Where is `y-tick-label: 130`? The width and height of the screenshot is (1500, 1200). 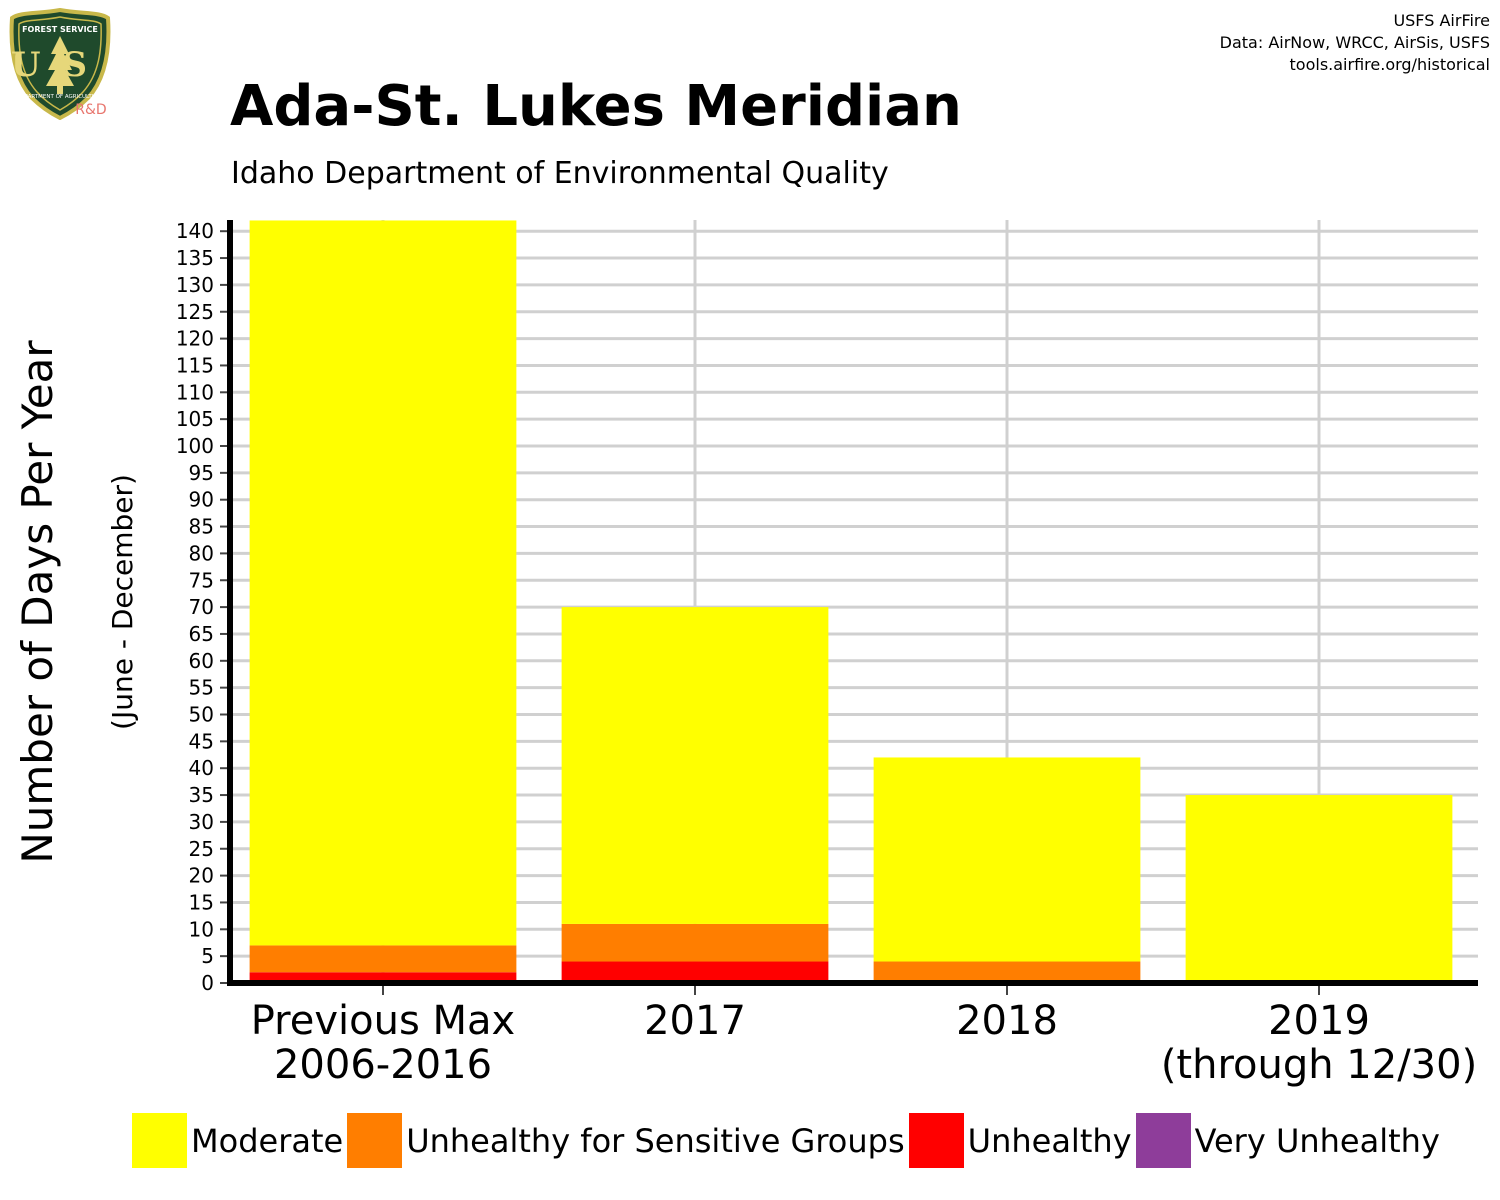 y-tick-label: 130 is located at coordinates (195, 285).